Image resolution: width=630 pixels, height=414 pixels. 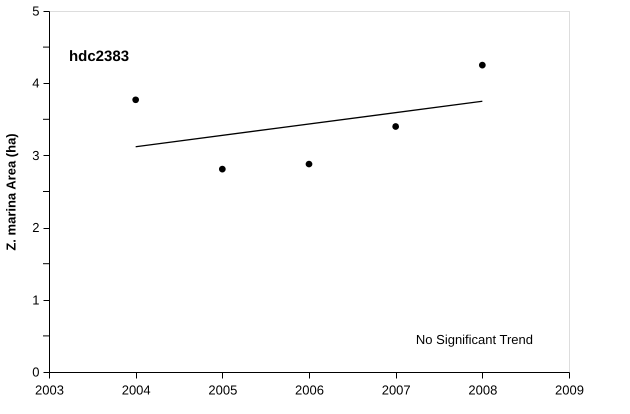 I want to click on x-tick-label: 2008, so click(x=483, y=390).